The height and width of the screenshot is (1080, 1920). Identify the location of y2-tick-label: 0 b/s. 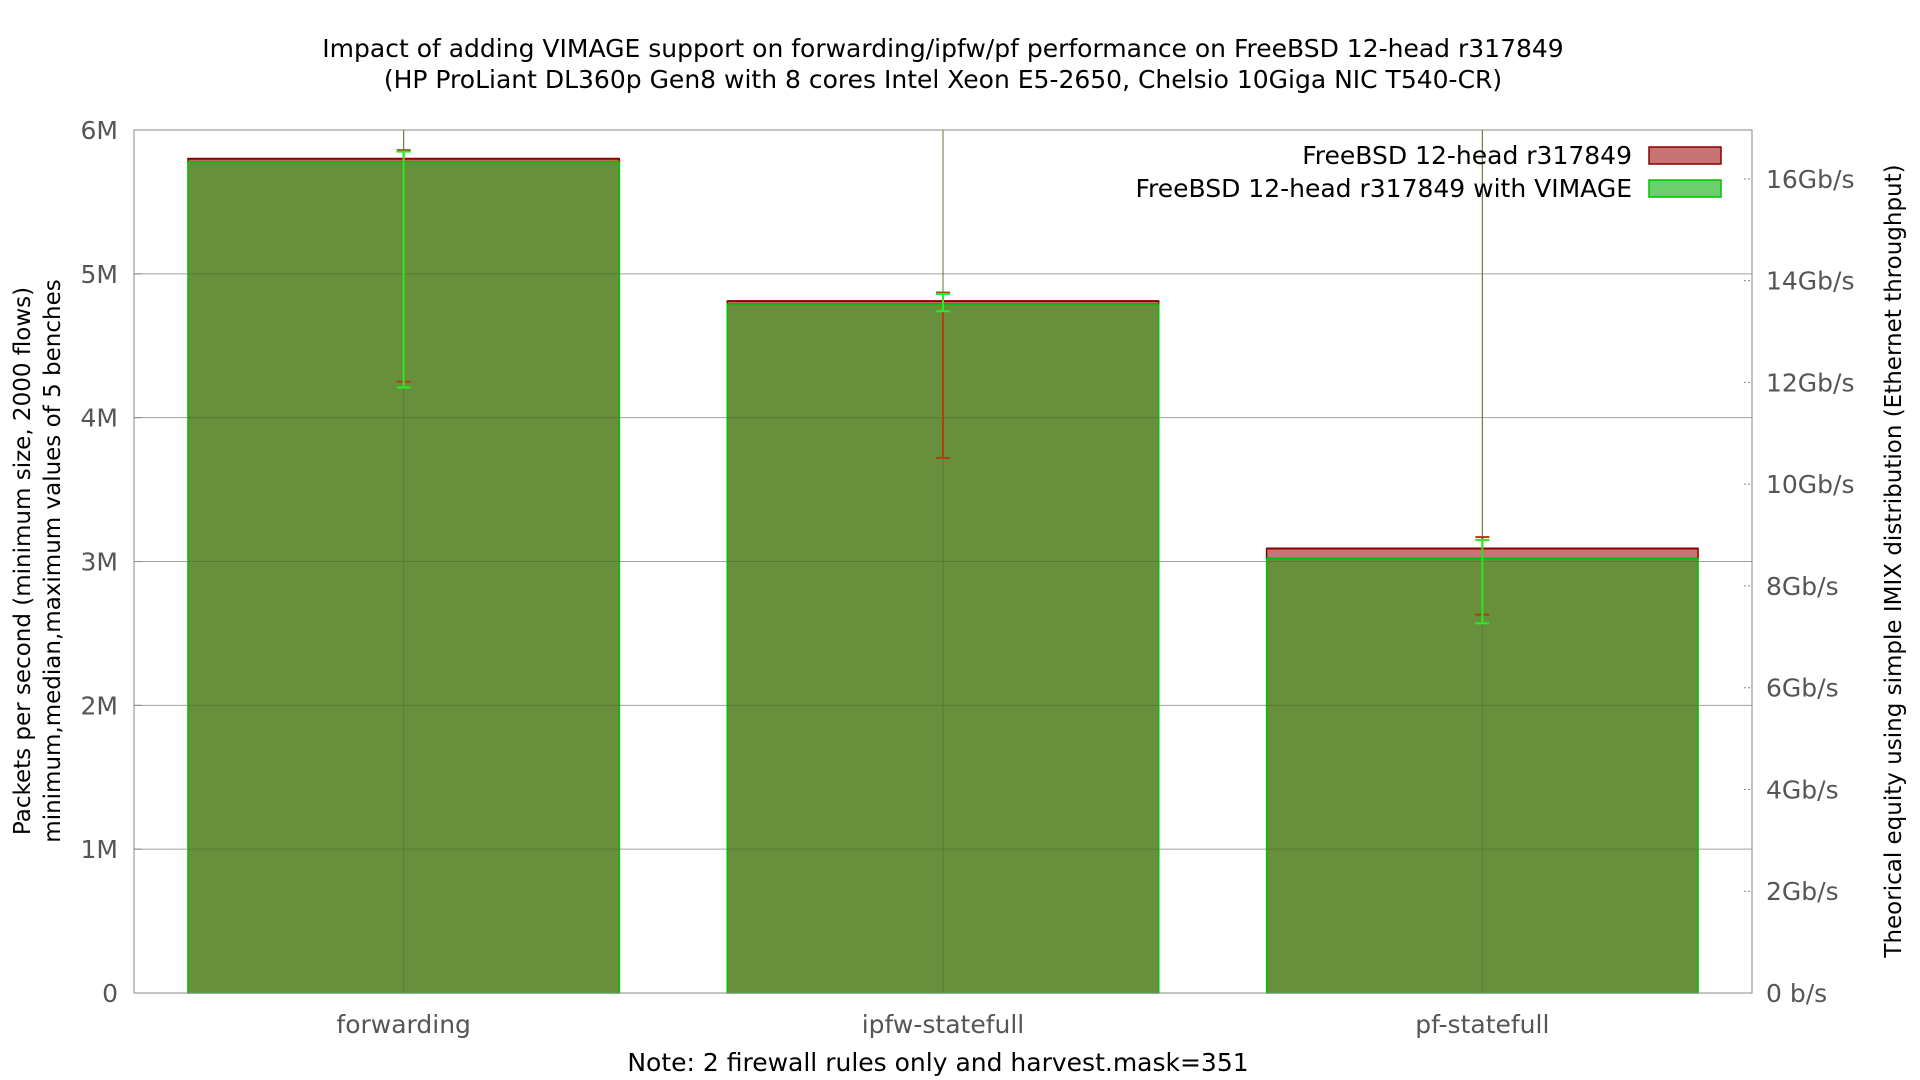
(1796, 993).